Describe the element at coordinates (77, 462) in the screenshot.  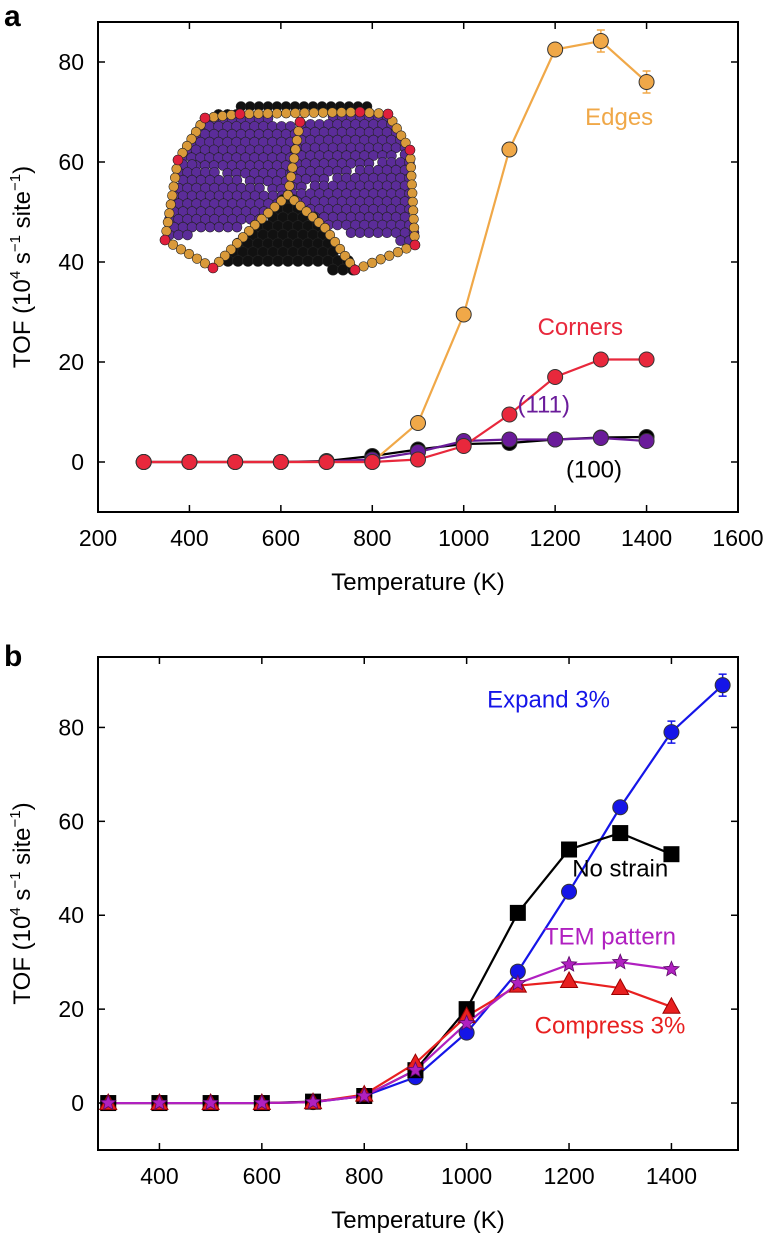
I see `y-tick-label: 0` at that location.